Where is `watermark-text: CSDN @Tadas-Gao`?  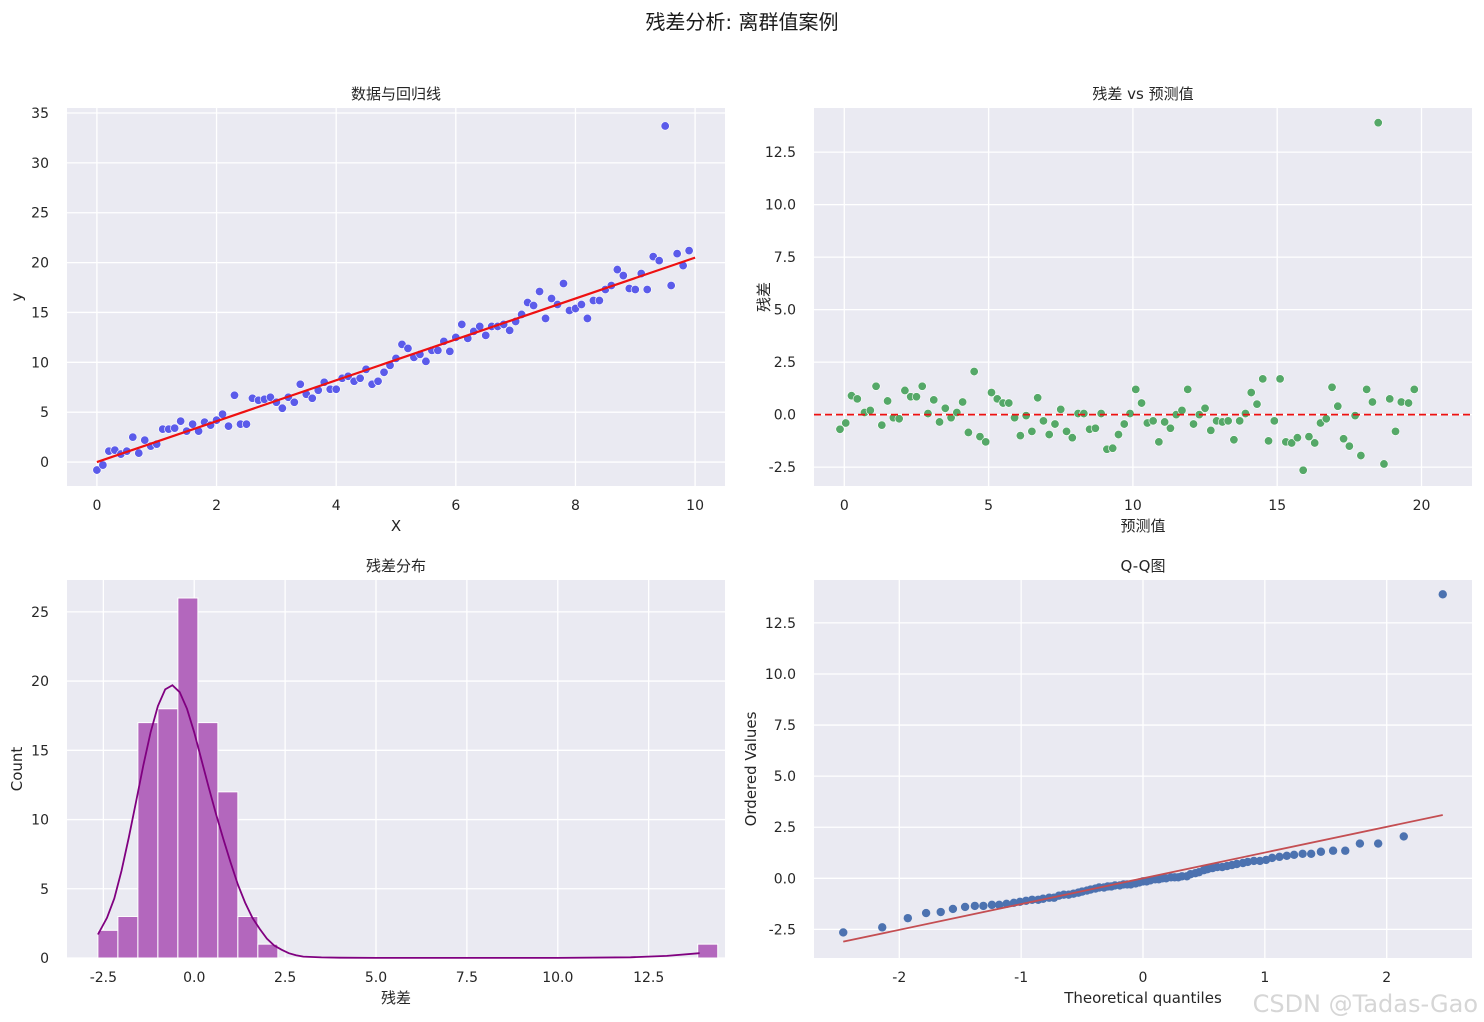 watermark-text: CSDN @Tadas-Gao is located at coordinates (1365, 1004).